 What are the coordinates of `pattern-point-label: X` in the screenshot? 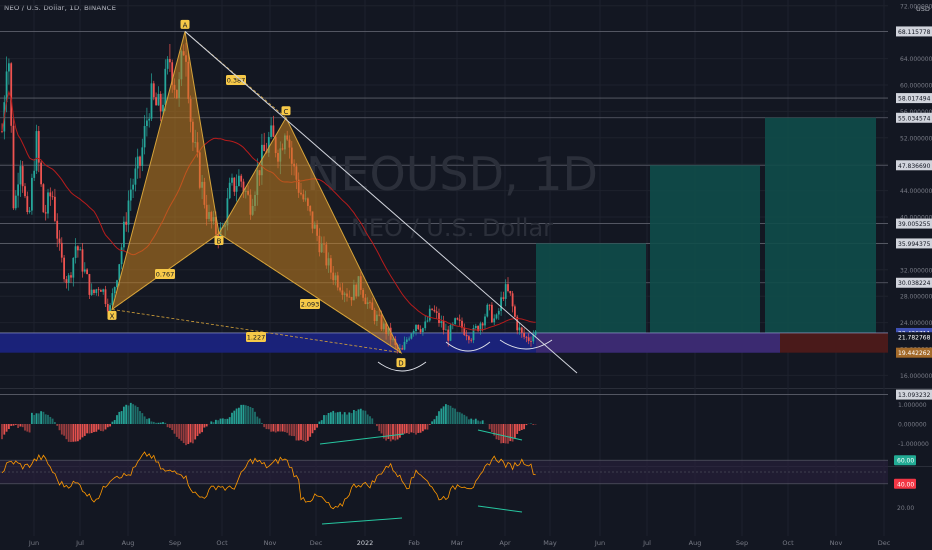 It's located at (112, 316).